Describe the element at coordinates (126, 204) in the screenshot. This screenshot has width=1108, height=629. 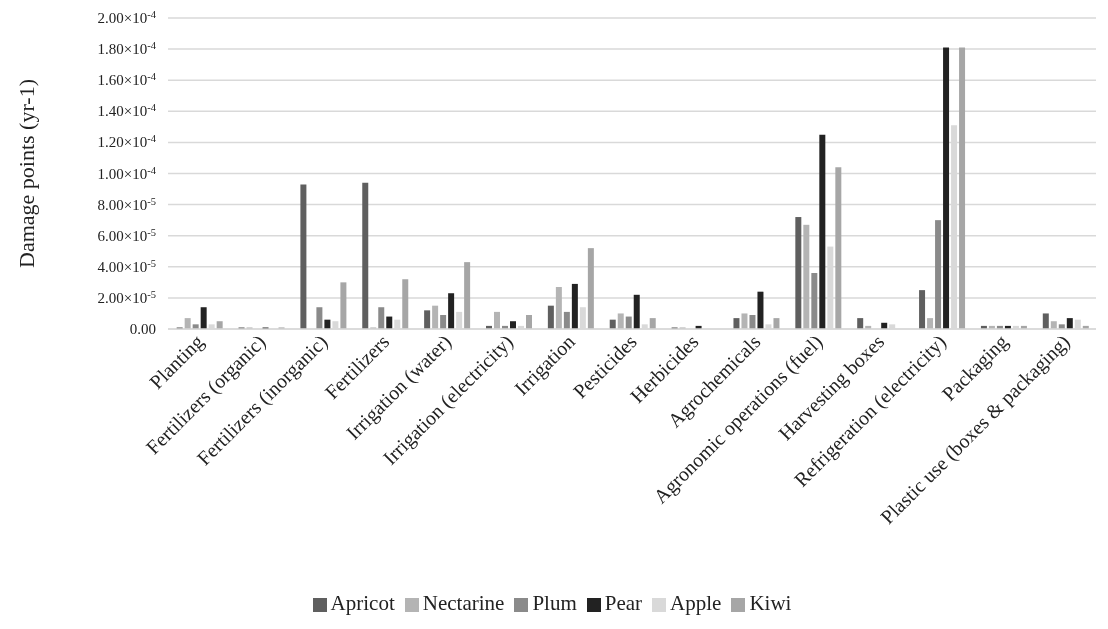
I see `y-tick-label: 8.00×10$^{-5}$` at that location.